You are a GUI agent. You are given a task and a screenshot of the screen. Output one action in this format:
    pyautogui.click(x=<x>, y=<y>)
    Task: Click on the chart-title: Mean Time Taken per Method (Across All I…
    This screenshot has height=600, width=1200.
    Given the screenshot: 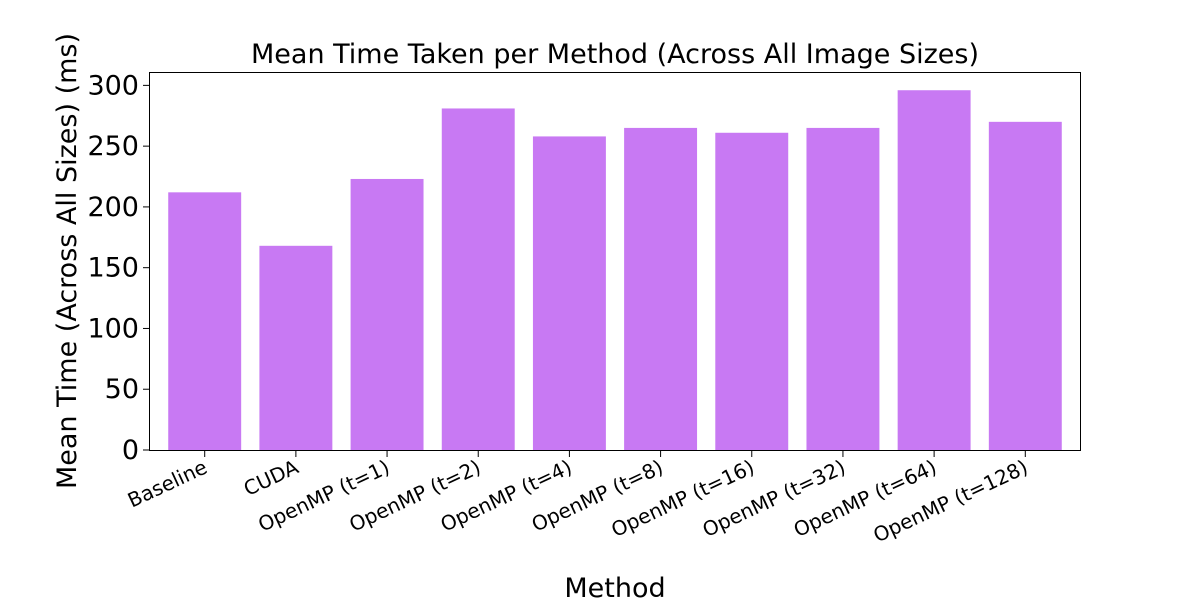 What is the action you would take?
    pyautogui.click(x=615, y=54)
    